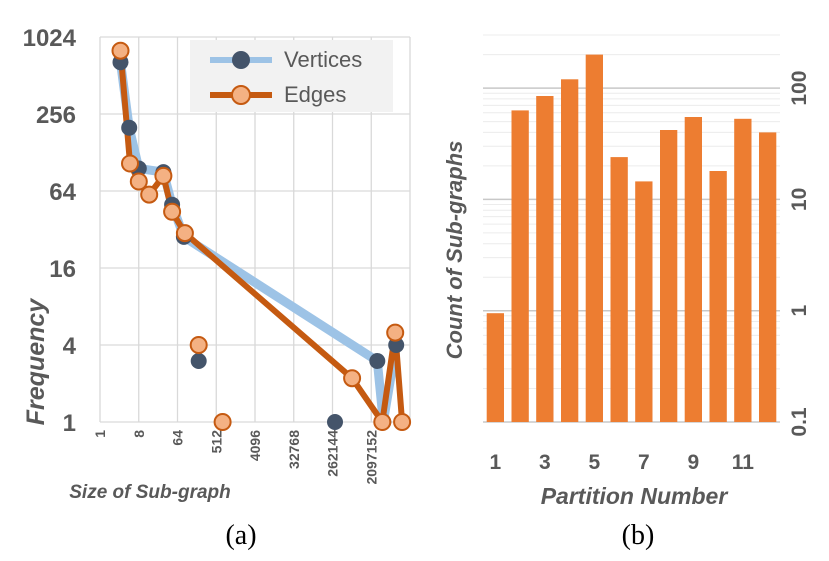 Image resolution: width=829 pixels, height=561 pixels. What do you see at coordinates (62, 192) in the screenshot?
I see `y-tick-label: 64` at bounding box center [62, 192].